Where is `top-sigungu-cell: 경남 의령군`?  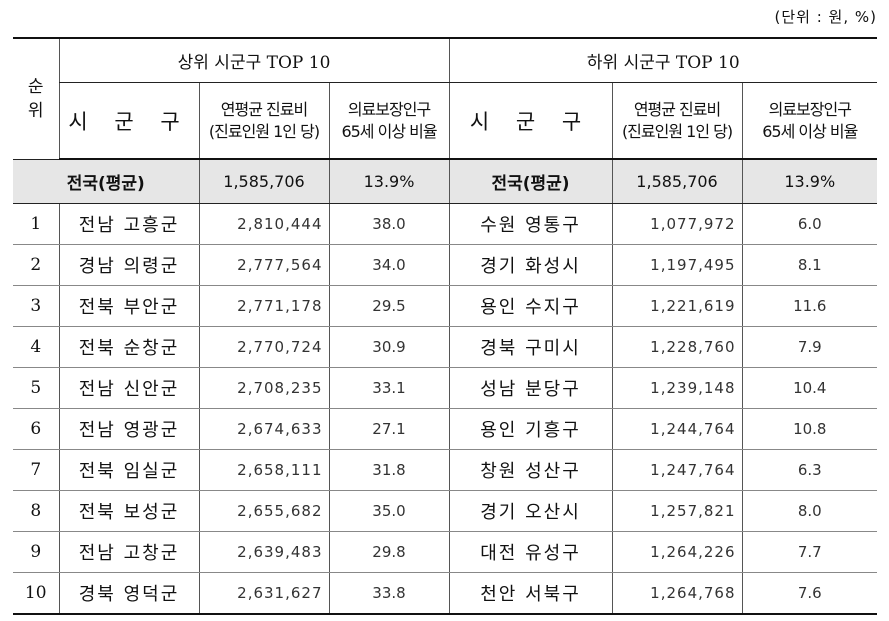 top-sigungu-cell: 경남 의령군 is located at coordinates (128, 265).